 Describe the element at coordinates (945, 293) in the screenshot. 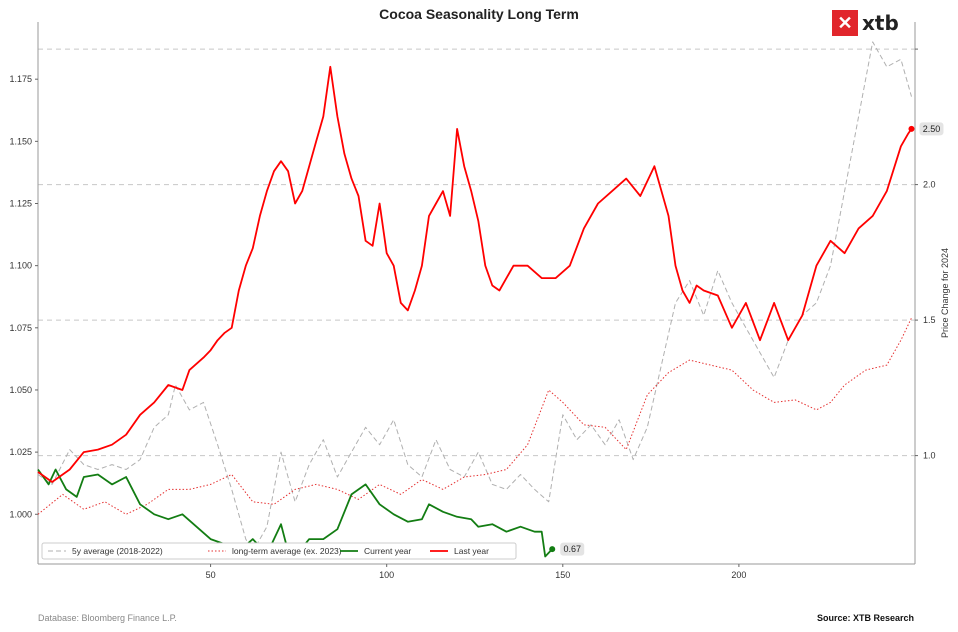

I see `right-axis-label: Price Change for 2024` at that location.